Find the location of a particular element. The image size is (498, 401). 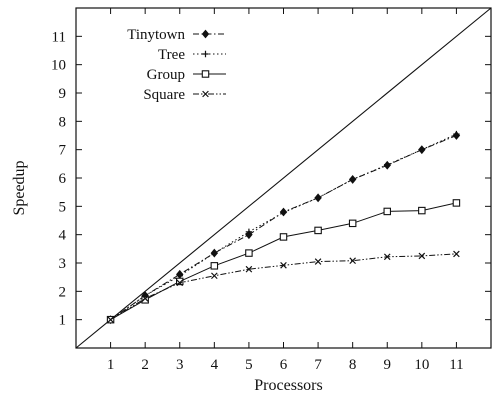

point-tree-9-shape is located at coordinates (387, 164).